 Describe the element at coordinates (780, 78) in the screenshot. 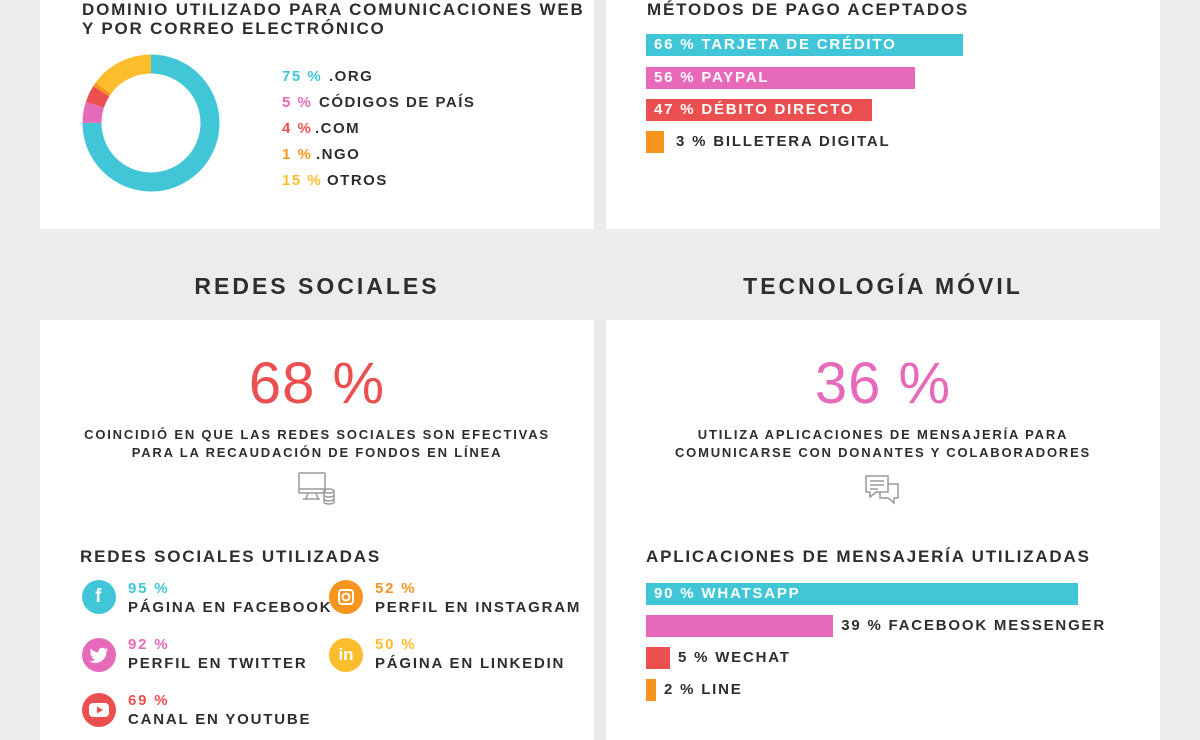

I see `payment-bar-paypal` at that location.